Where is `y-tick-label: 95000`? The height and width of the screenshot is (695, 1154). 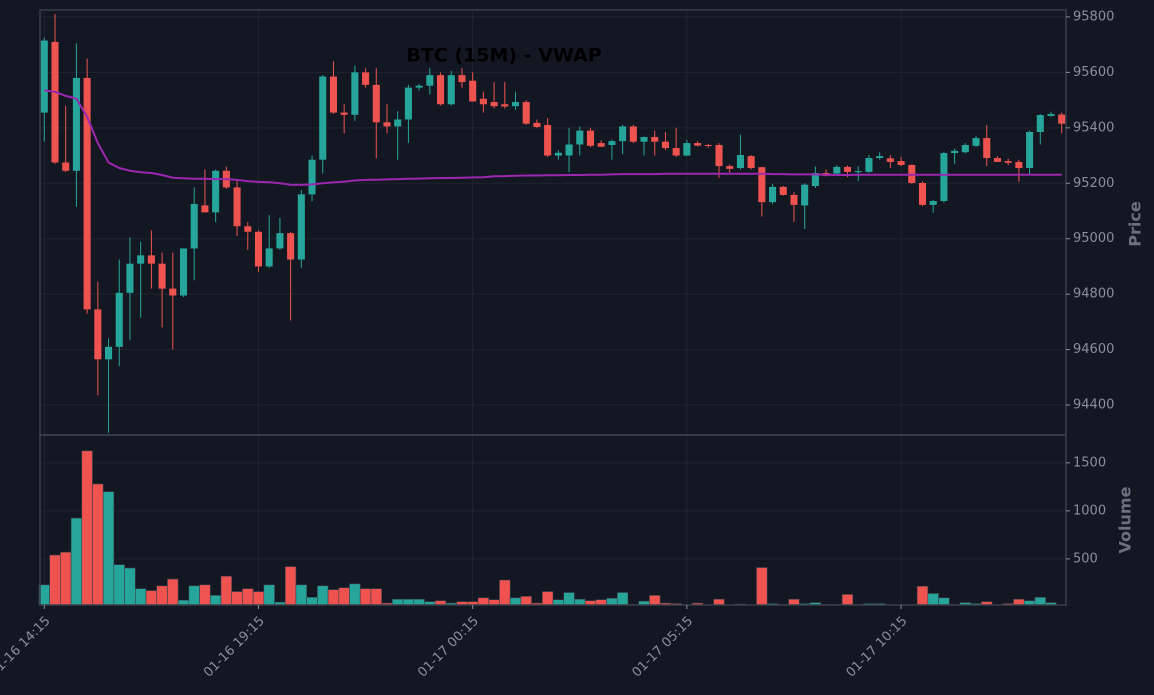
y-tick-label: 95000 is located at coordinates (1093, 238).